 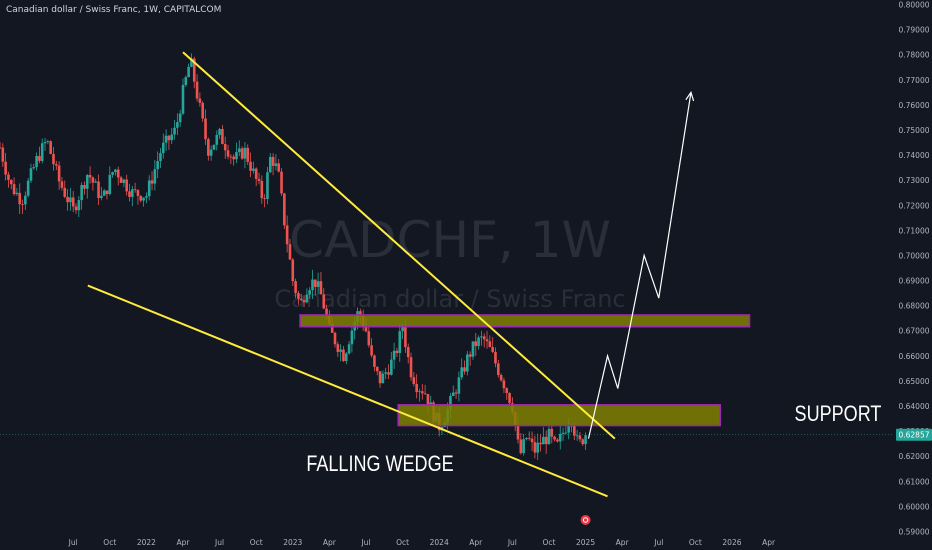 I want to click on time-tick-label: Jul, so click(x=658, y=542).